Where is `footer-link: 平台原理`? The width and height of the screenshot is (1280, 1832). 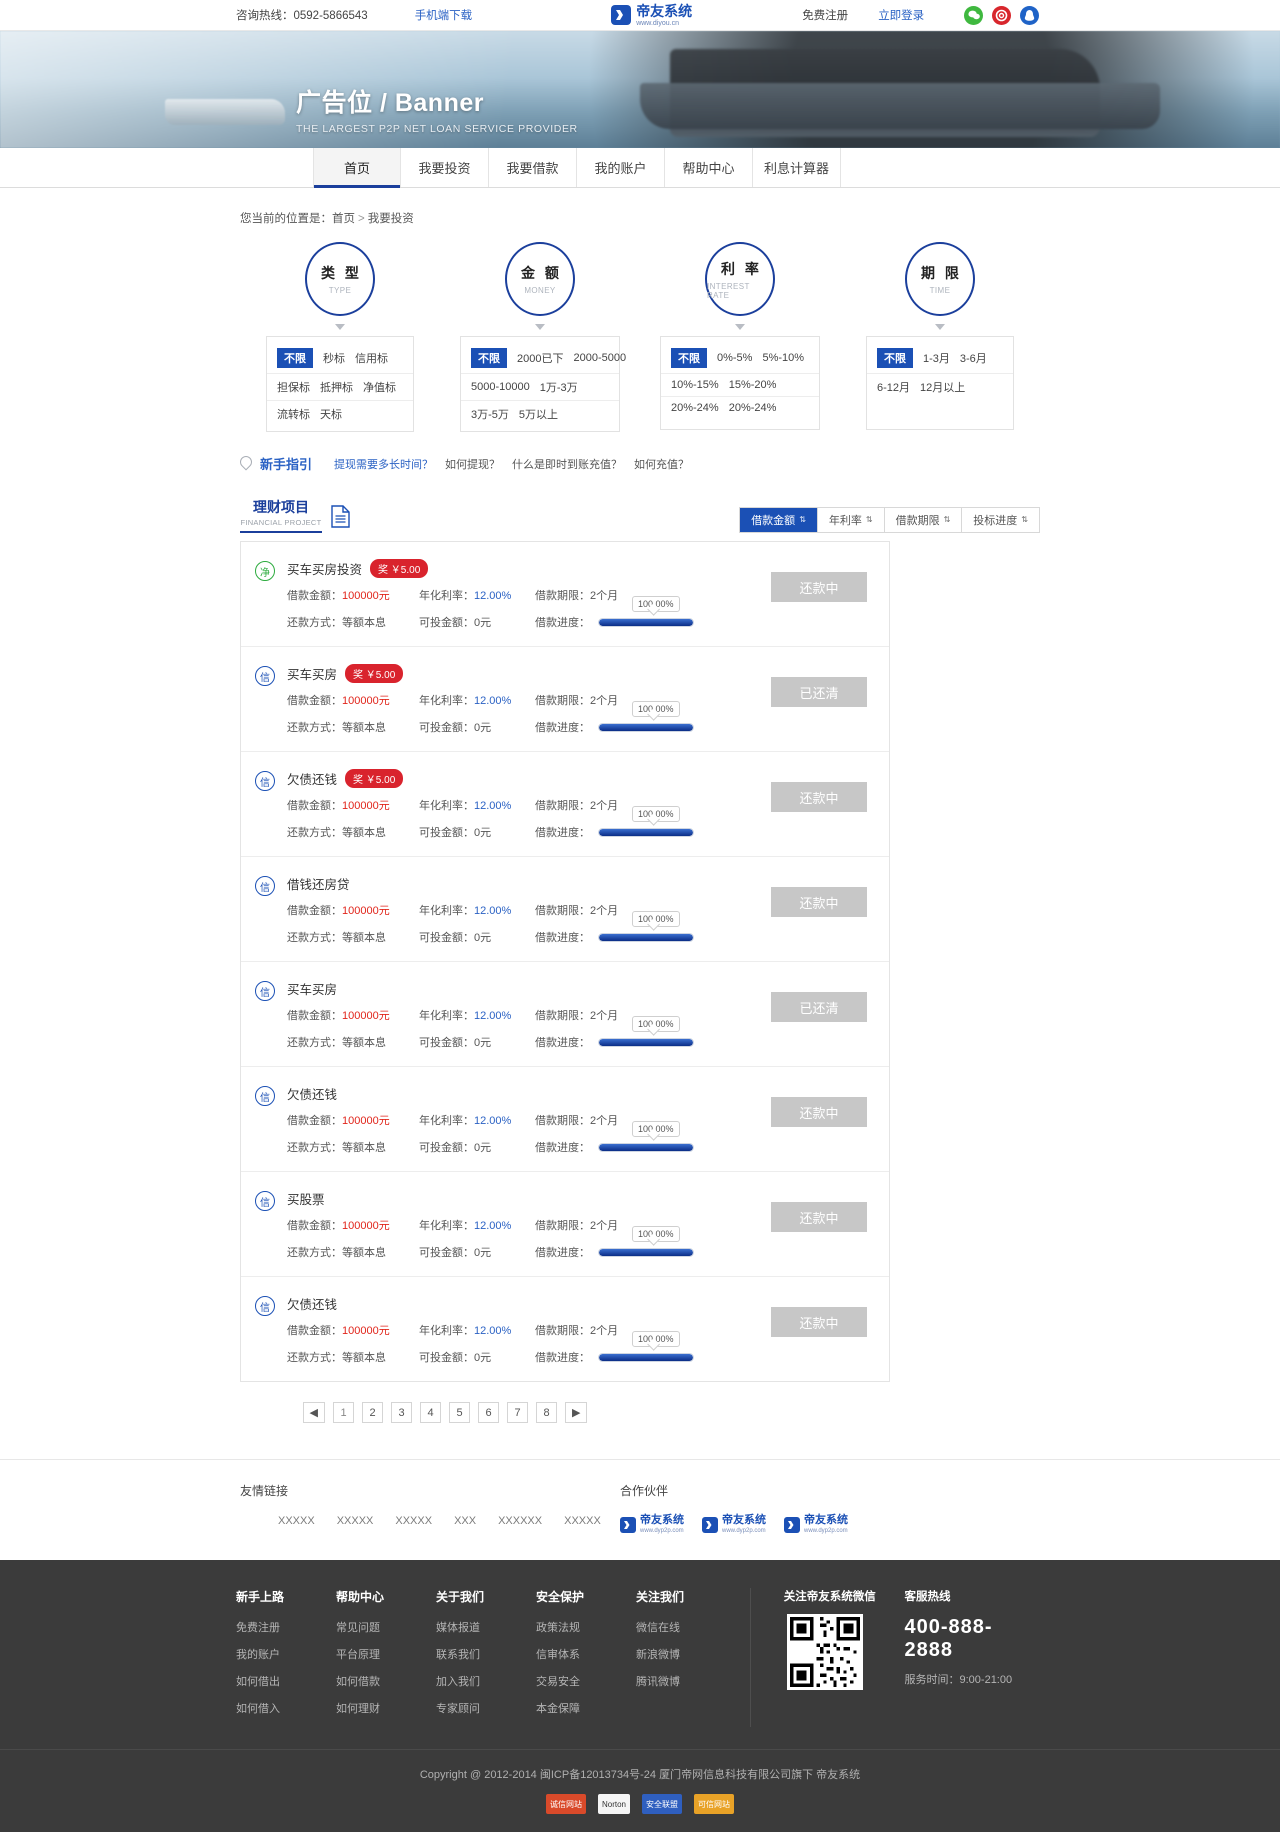
footer-link: 平台原理 is located at coordinates (358, 1655).